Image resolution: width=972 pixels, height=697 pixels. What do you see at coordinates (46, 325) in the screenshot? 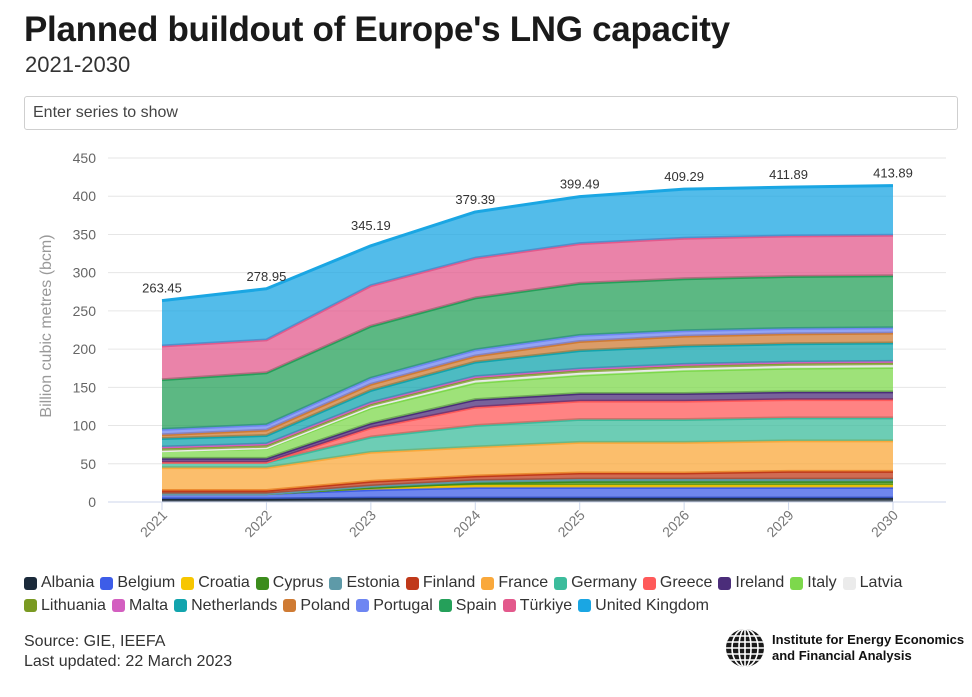
I see `y-axis-label: Billion cubic metres (bcm)` at bounding box center [46, 325].